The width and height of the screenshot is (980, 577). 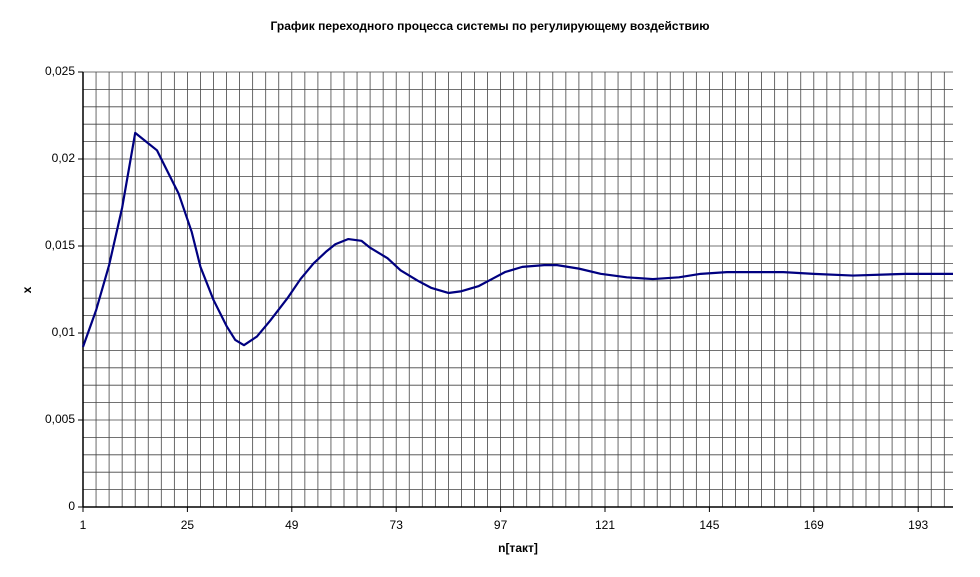 I want to click on x-tick-label: 145, so click(x=709, y=525).